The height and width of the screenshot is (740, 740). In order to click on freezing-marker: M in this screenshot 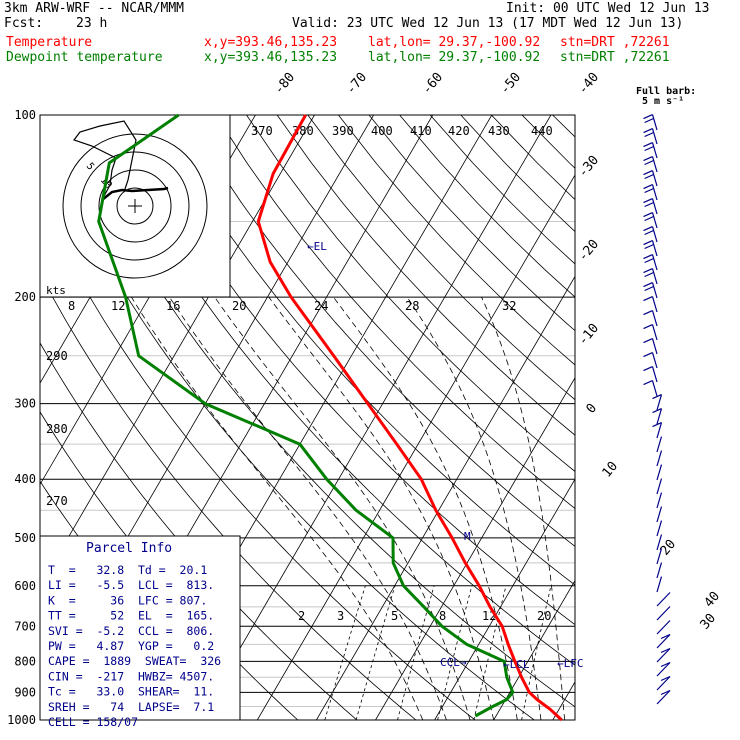, I will do `click(467, 536)`.